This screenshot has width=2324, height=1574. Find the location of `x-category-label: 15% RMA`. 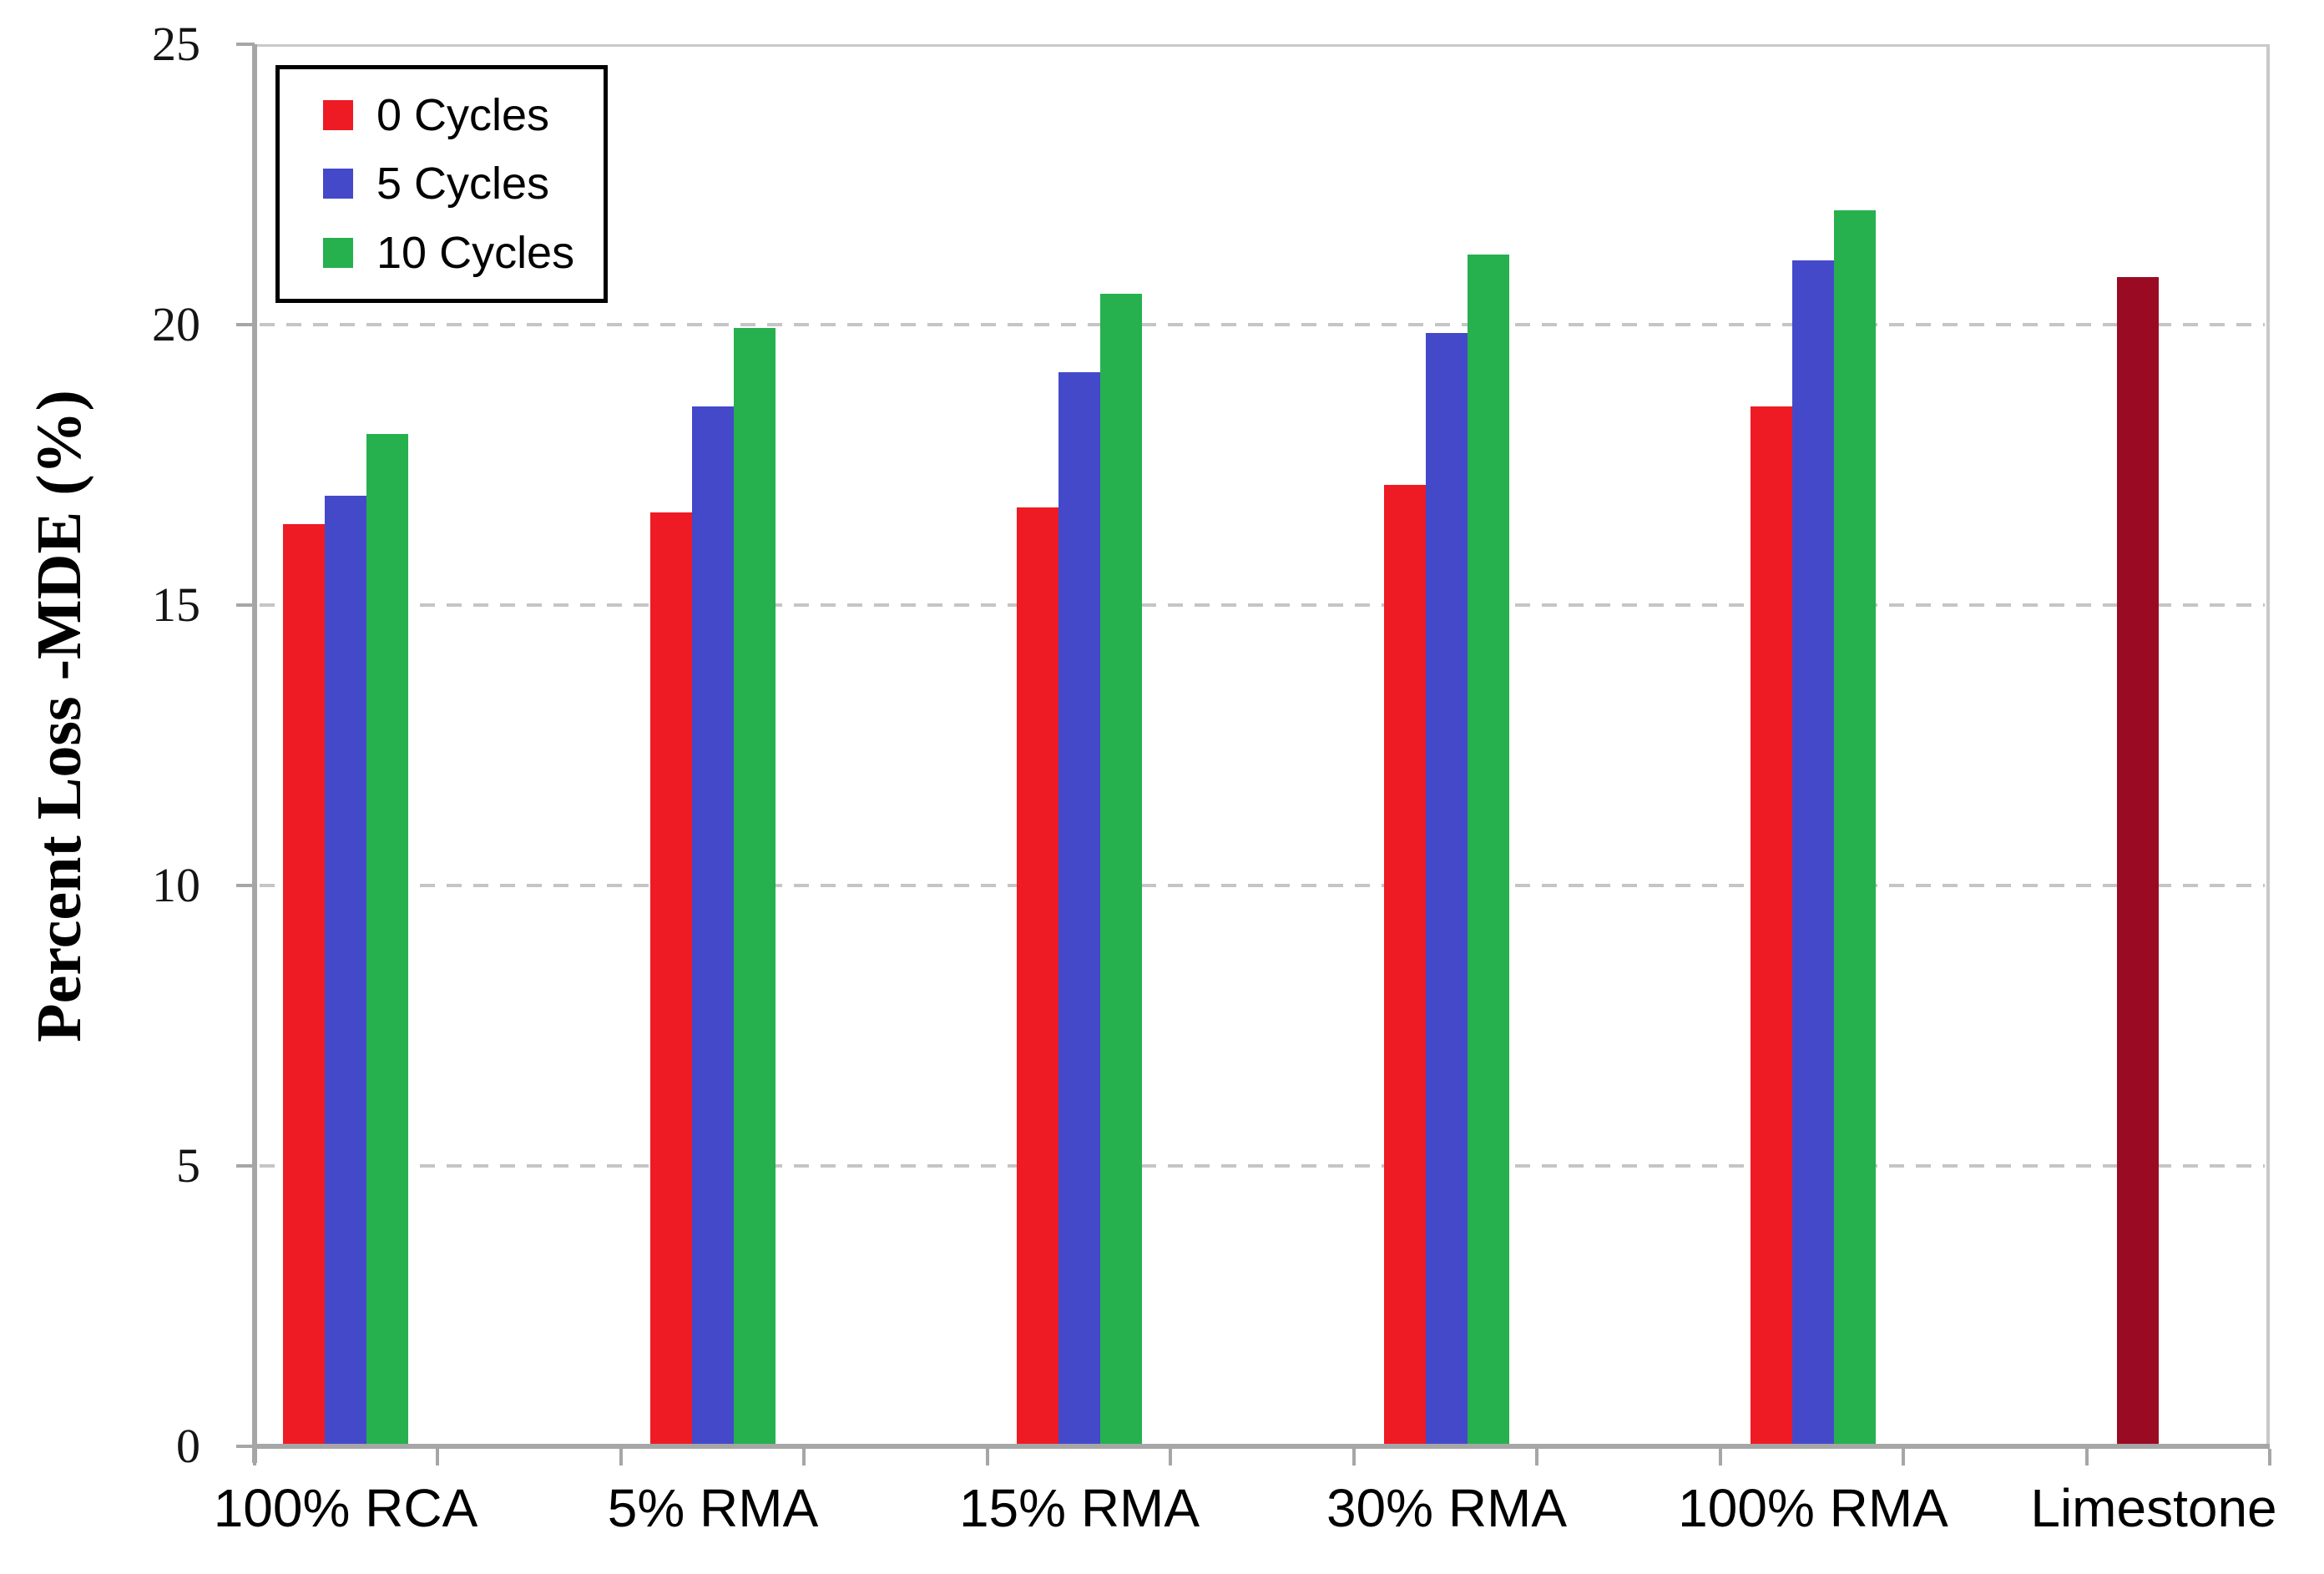

x-category-label: 15% RMA is located at coordinates (1079, 1508).